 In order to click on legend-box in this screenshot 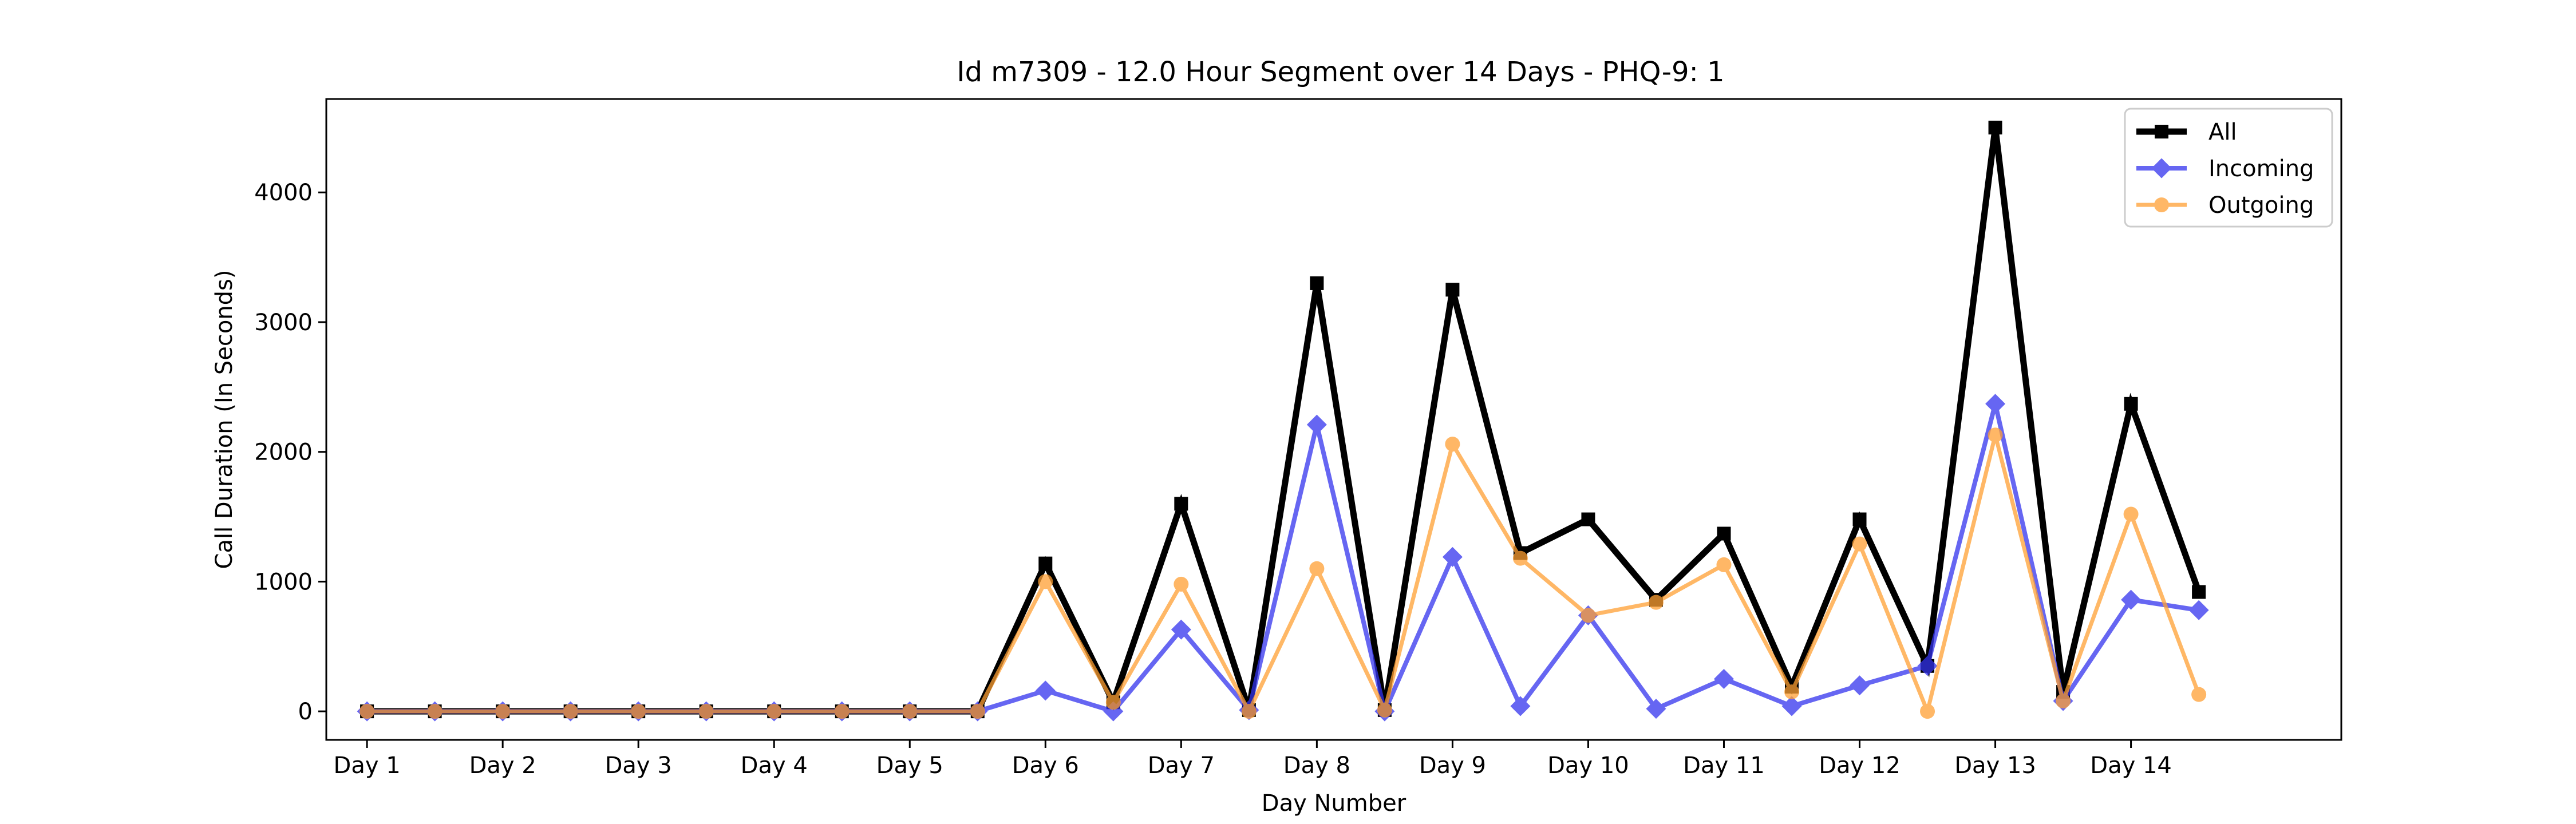, I will do `click(2228, 168)`.